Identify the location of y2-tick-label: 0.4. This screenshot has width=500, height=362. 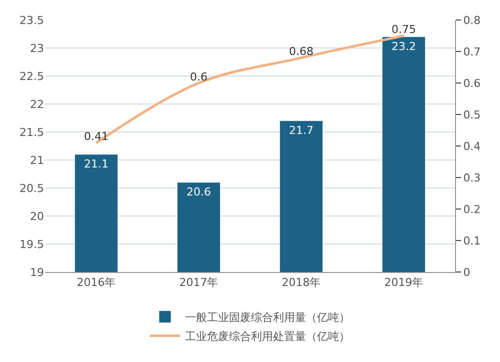
(472, 146).